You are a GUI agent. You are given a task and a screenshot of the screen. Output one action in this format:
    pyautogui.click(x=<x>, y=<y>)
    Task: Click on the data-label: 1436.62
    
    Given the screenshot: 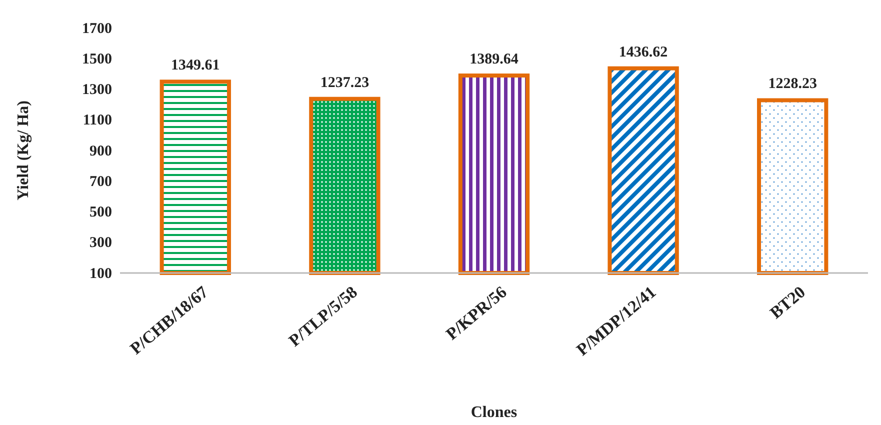 What is the action you would take?
    pyautogui.click(x=643, y=52)
    